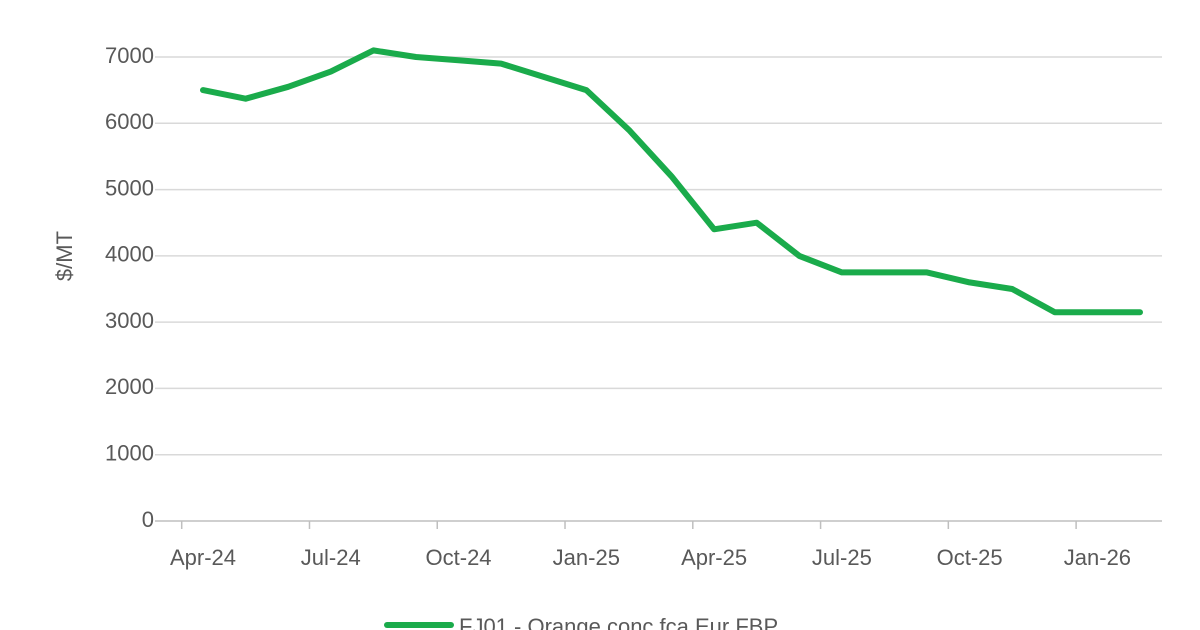 Image resolution: width=1200 pixels, height=630 pixels. What do you see at coordinates (970, 557) in the screenshot?
I see `x-tick-label: Oct-25` at bounding box center [970, 557].